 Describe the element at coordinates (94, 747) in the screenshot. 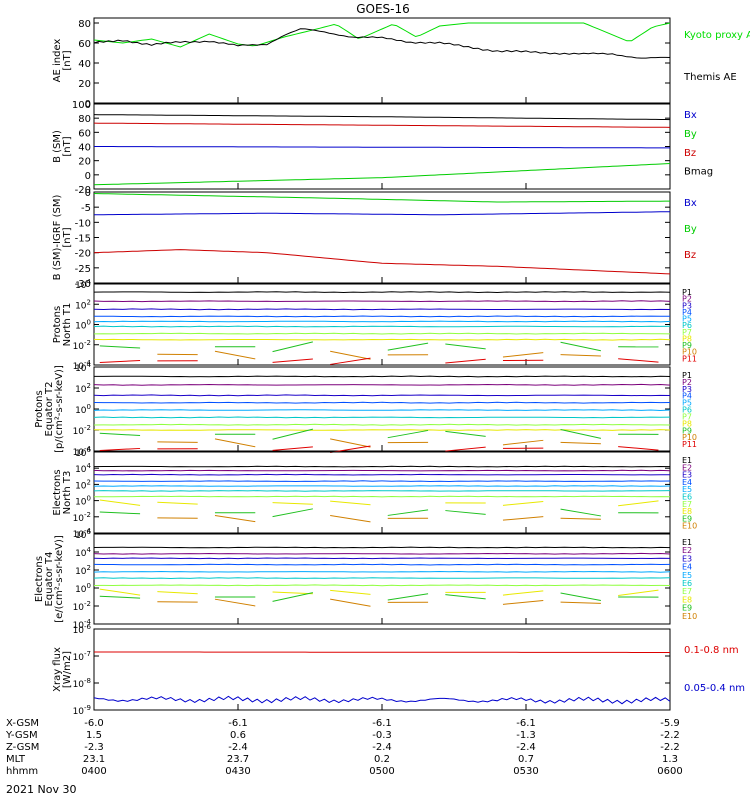

I see `x-axis-value: -2.3` at that location.